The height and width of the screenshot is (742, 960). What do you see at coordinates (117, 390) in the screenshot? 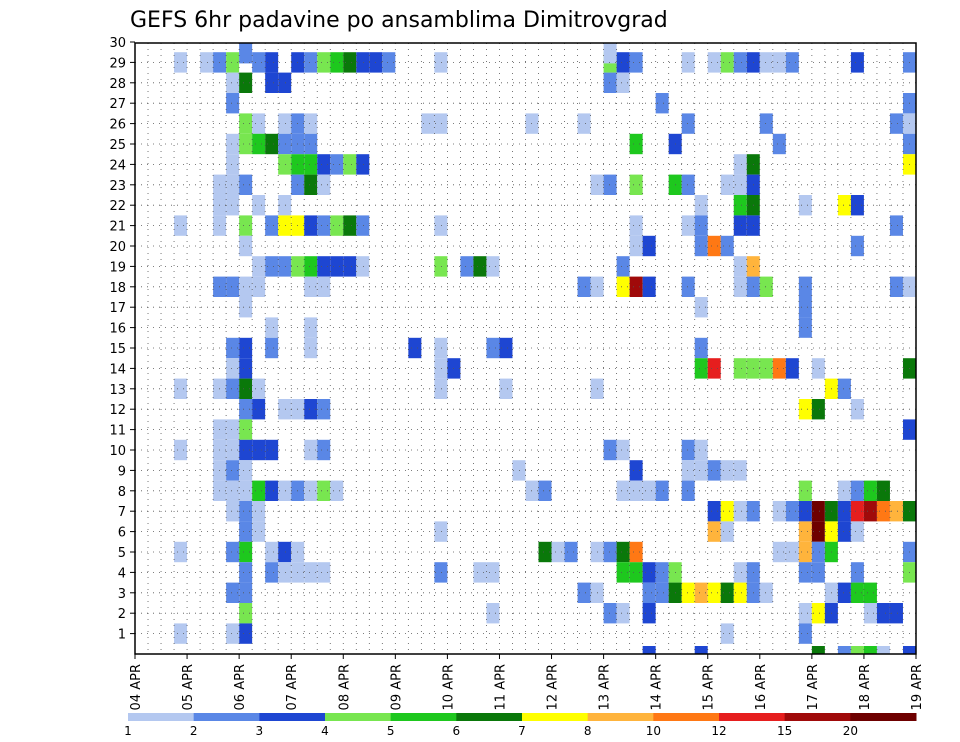
I see `y-tick-label: 13` at bounding box center [117, 390].